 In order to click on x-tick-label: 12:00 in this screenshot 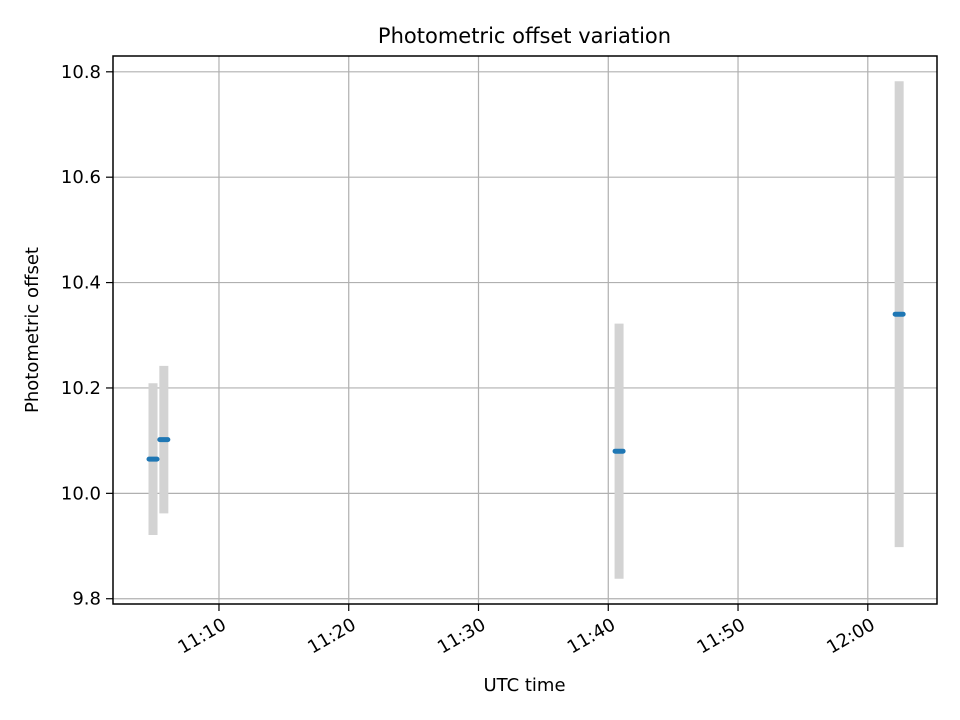, I will do `click(850, 636)`.